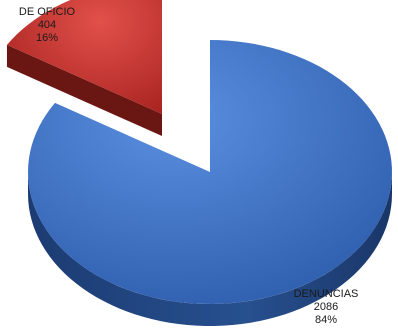 The width and height of the screenshot is (398, 334). Describe the element at coordinates (326, 320) in the screenshot. I see `slice-percent: 84%` at that location.